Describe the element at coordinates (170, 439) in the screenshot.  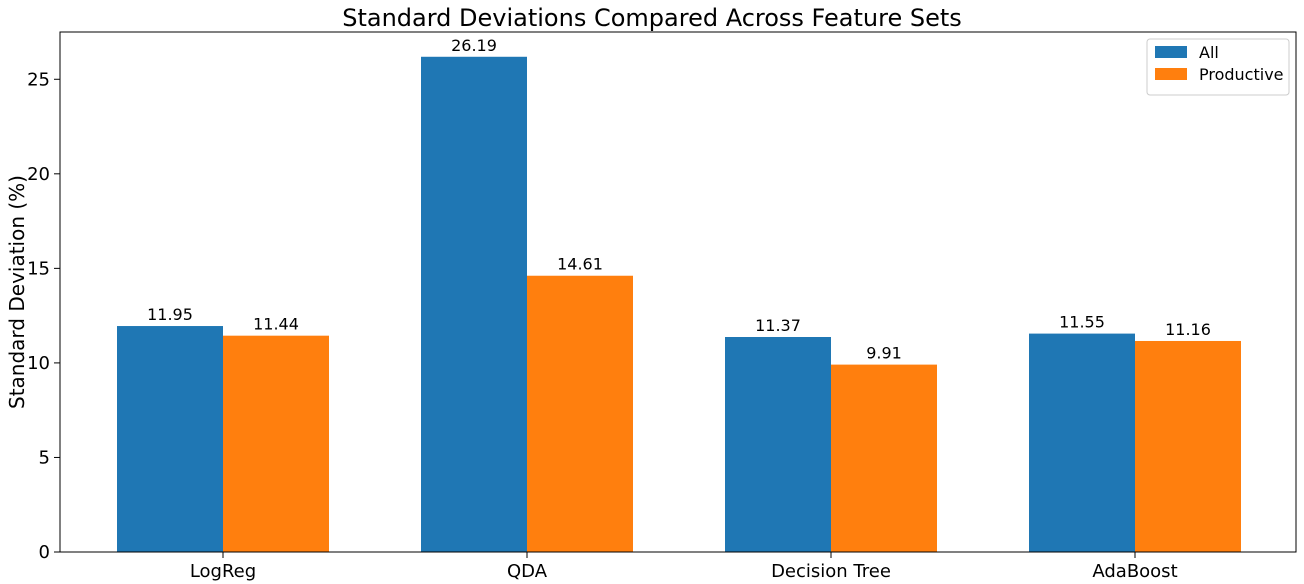
I see `bar-all-logreg` at that location.